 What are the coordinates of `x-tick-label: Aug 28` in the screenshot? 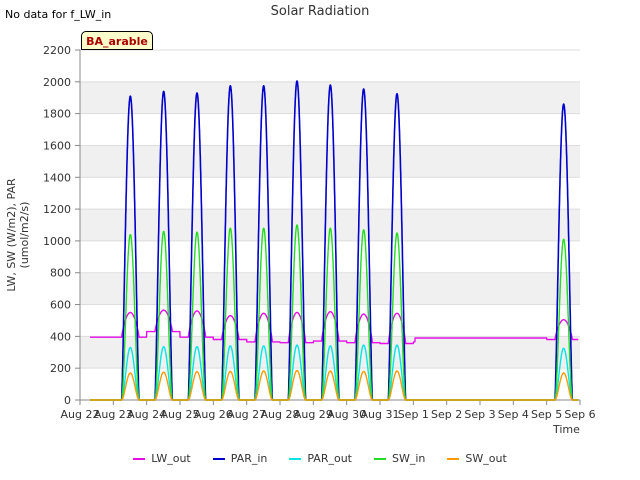 It's located at (280, 414).